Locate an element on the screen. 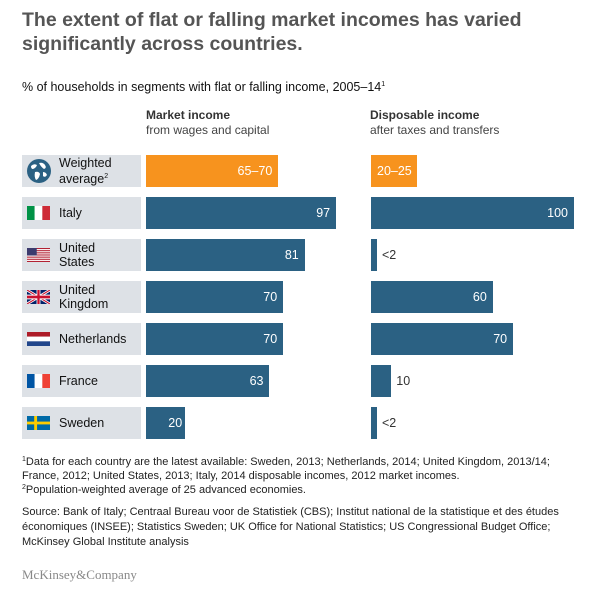 Image resolution: width=592 pixels, height=589 pixels. data-label: 100 is located at coordinates (557, 213).